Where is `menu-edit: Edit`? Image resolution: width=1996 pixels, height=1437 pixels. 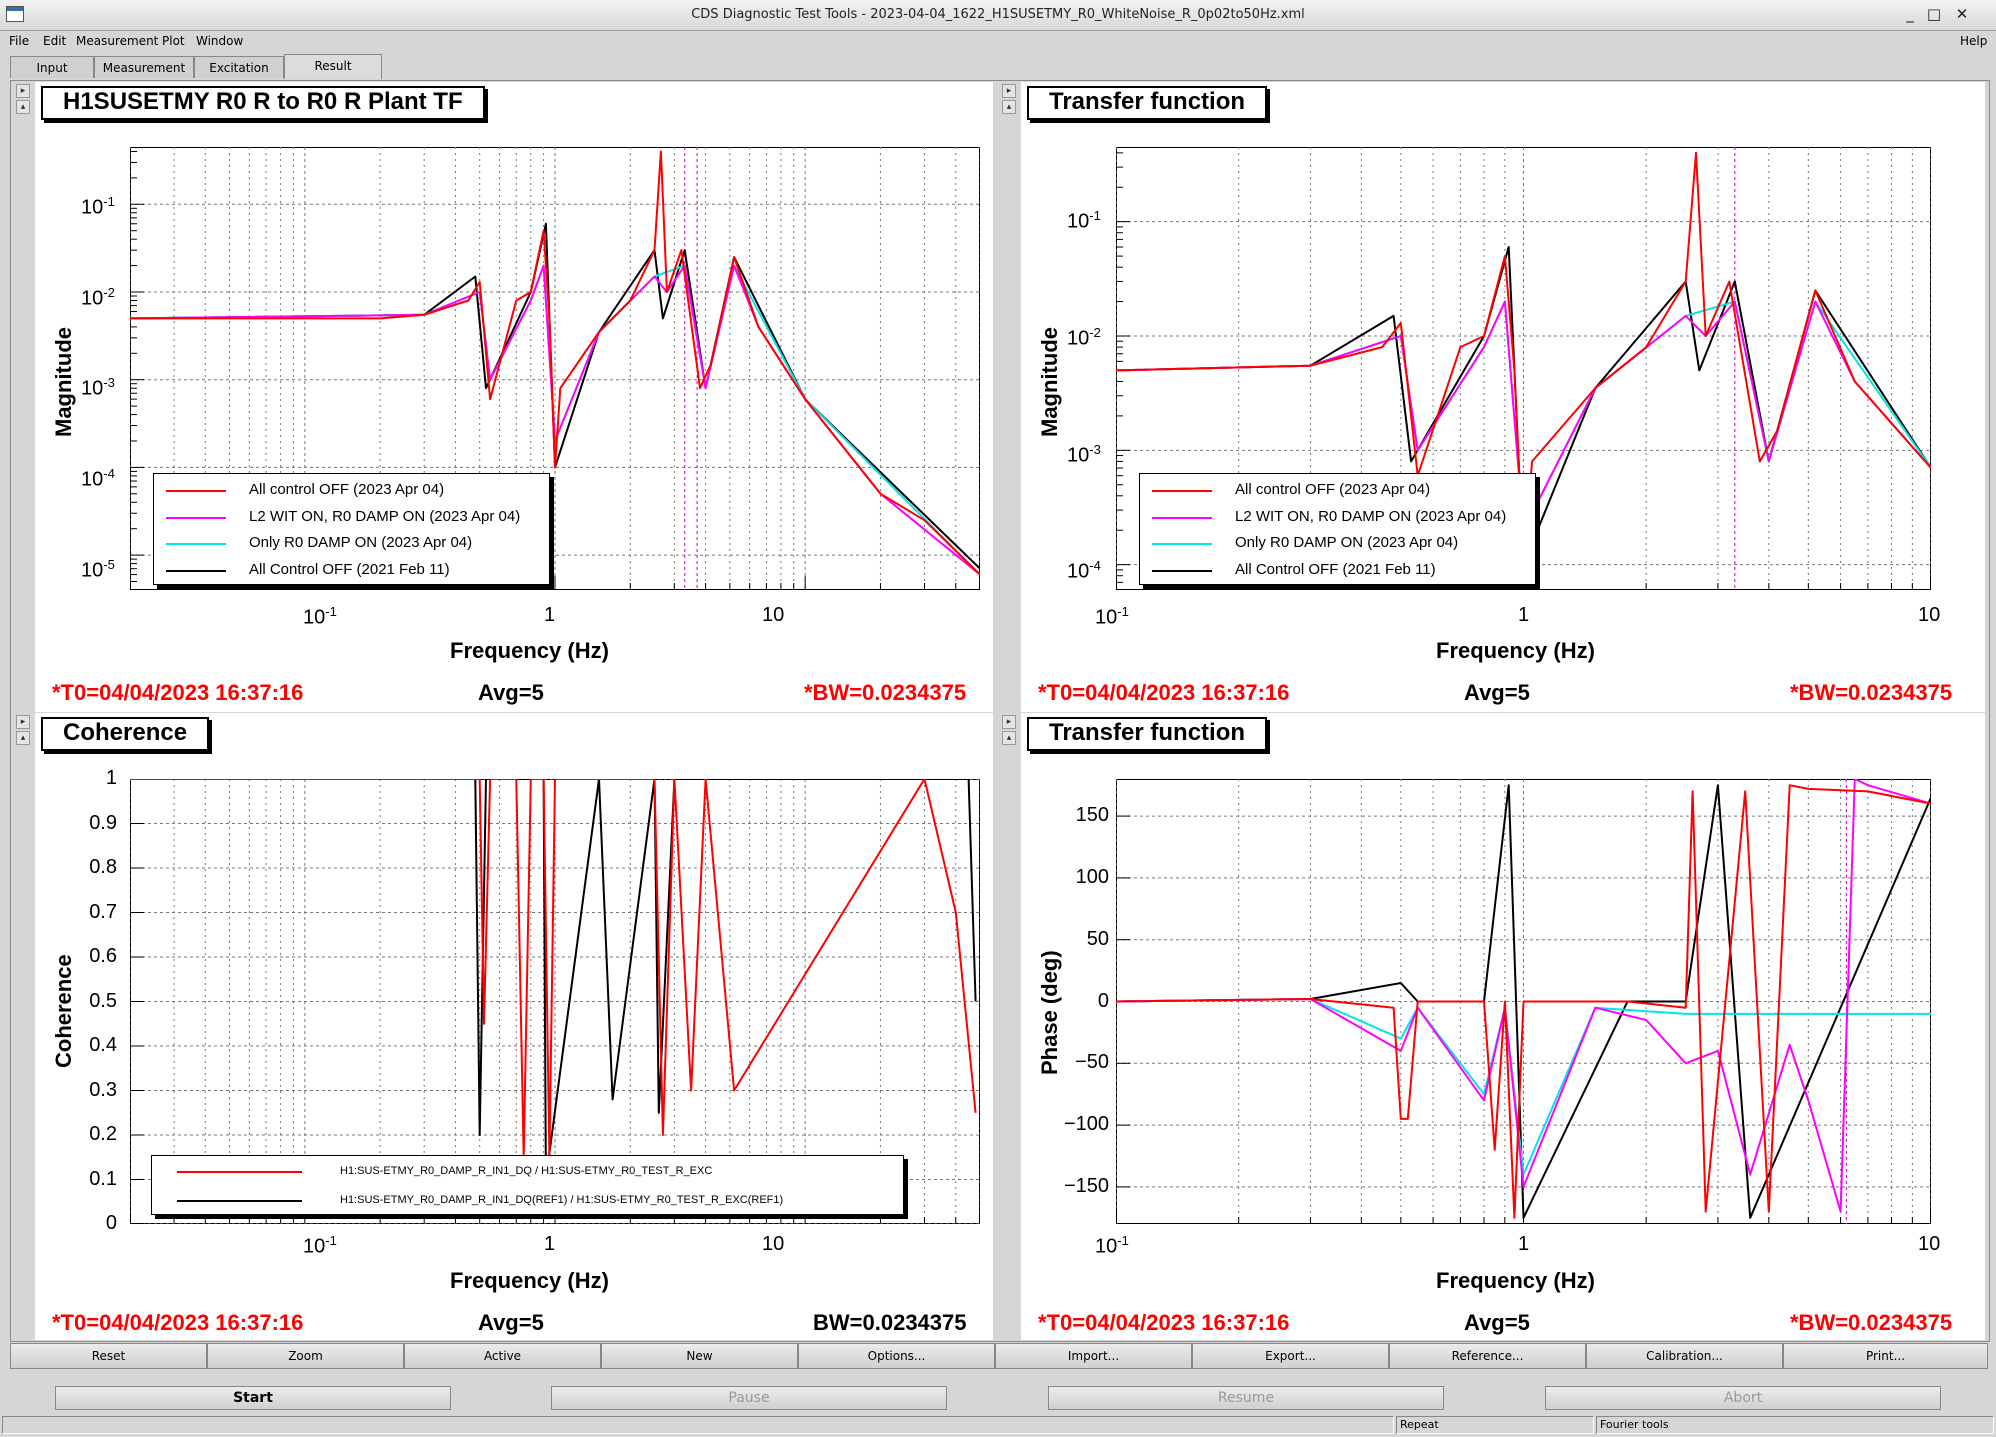
menu-edit: Edit is located at coordinates (55, 41).